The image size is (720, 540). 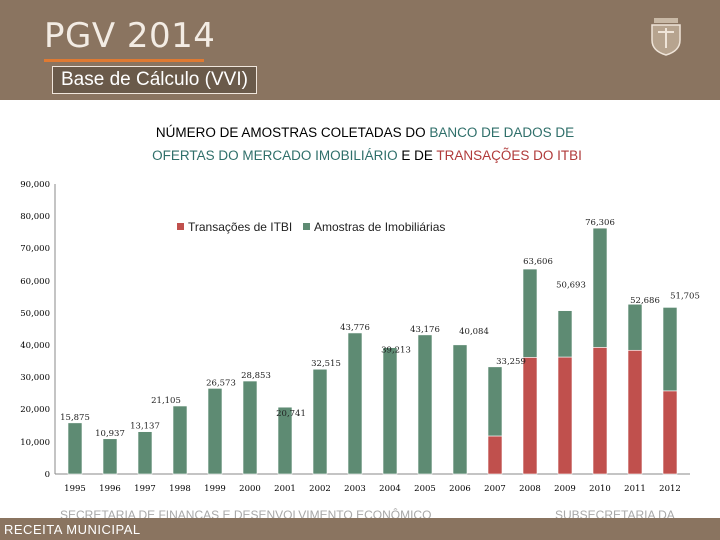 I want to click on data-label: 40,084, so click(x=474, y=332).